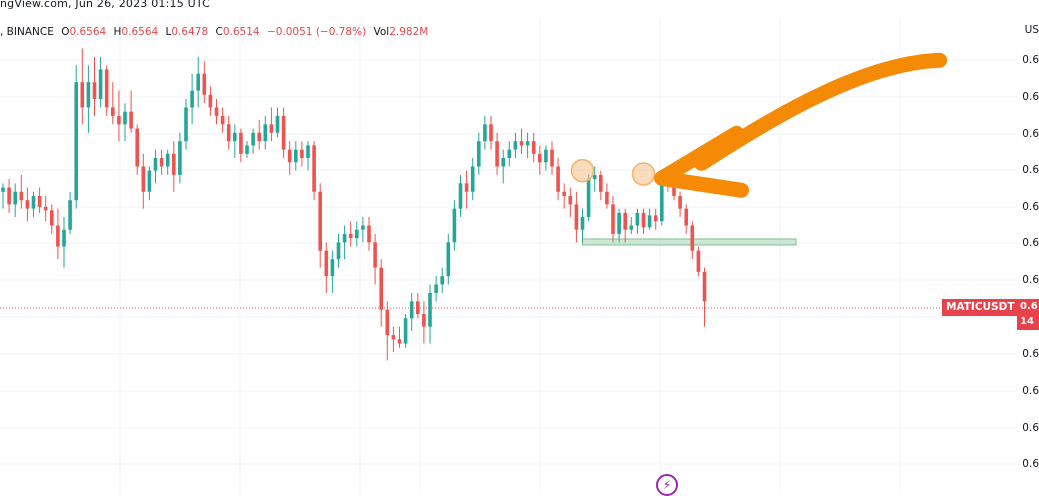 The height and width of the screenshot is (496, 1039). Describe the element at coordinates (65, 32) in the screenshot. I see `open-label: O` at that location.